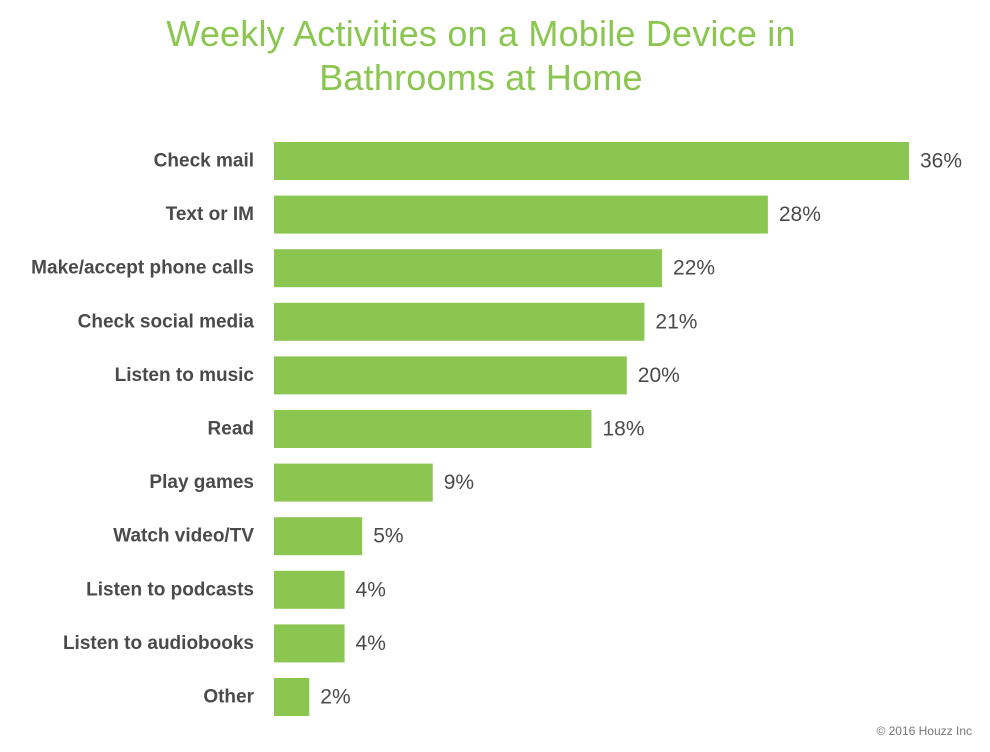 This screenshot has height=752, width=990. I want to click on value-label: 9%, so click(459, 482).